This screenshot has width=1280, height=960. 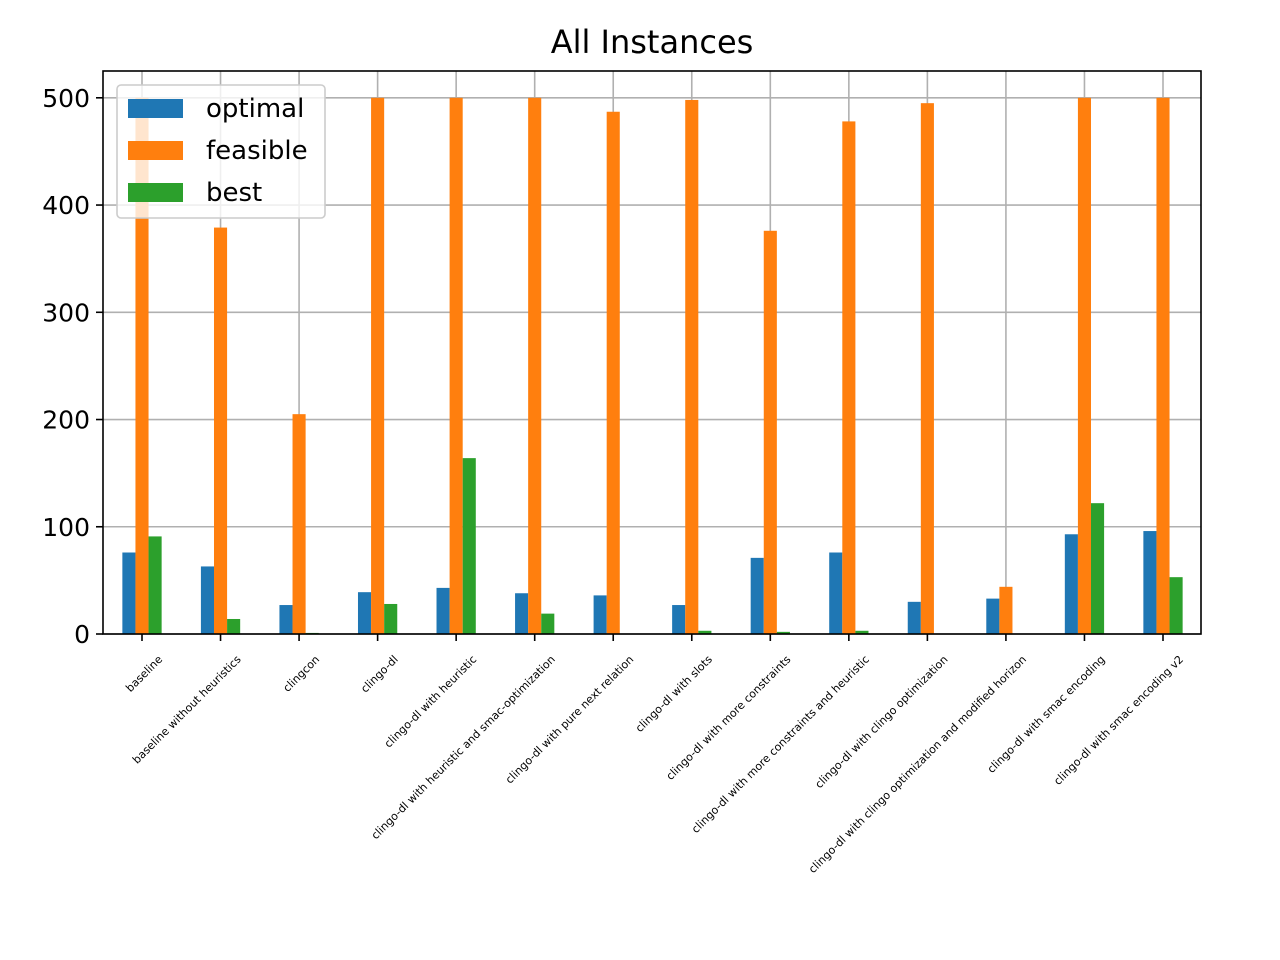 I want to click on legend-label-optimal: optimal, so click(x=255, y=109).